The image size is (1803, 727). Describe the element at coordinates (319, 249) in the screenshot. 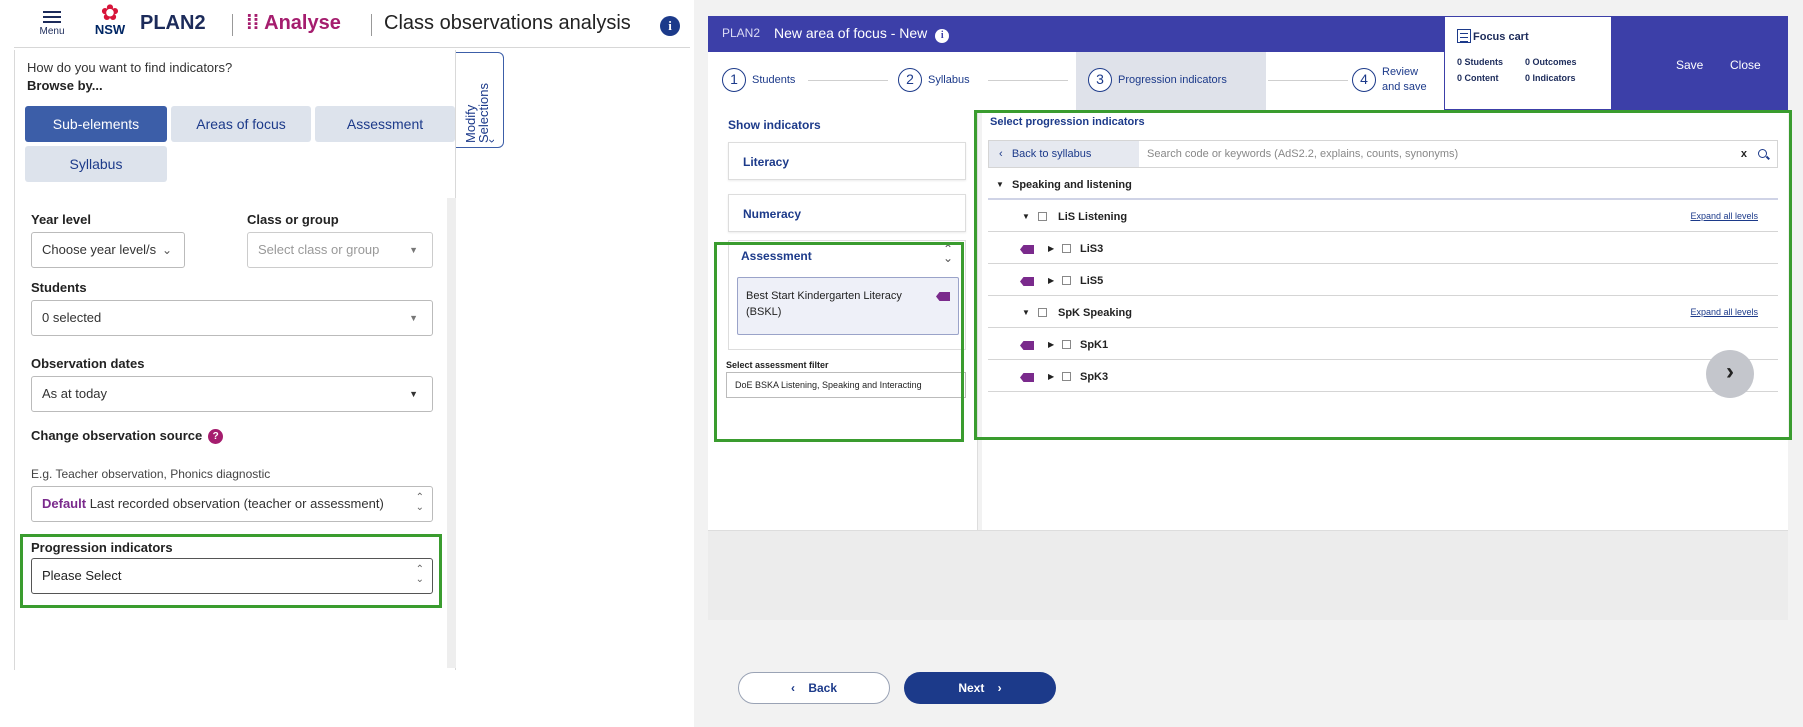

I see `class-group-placeholder: Select class or group` at that location.